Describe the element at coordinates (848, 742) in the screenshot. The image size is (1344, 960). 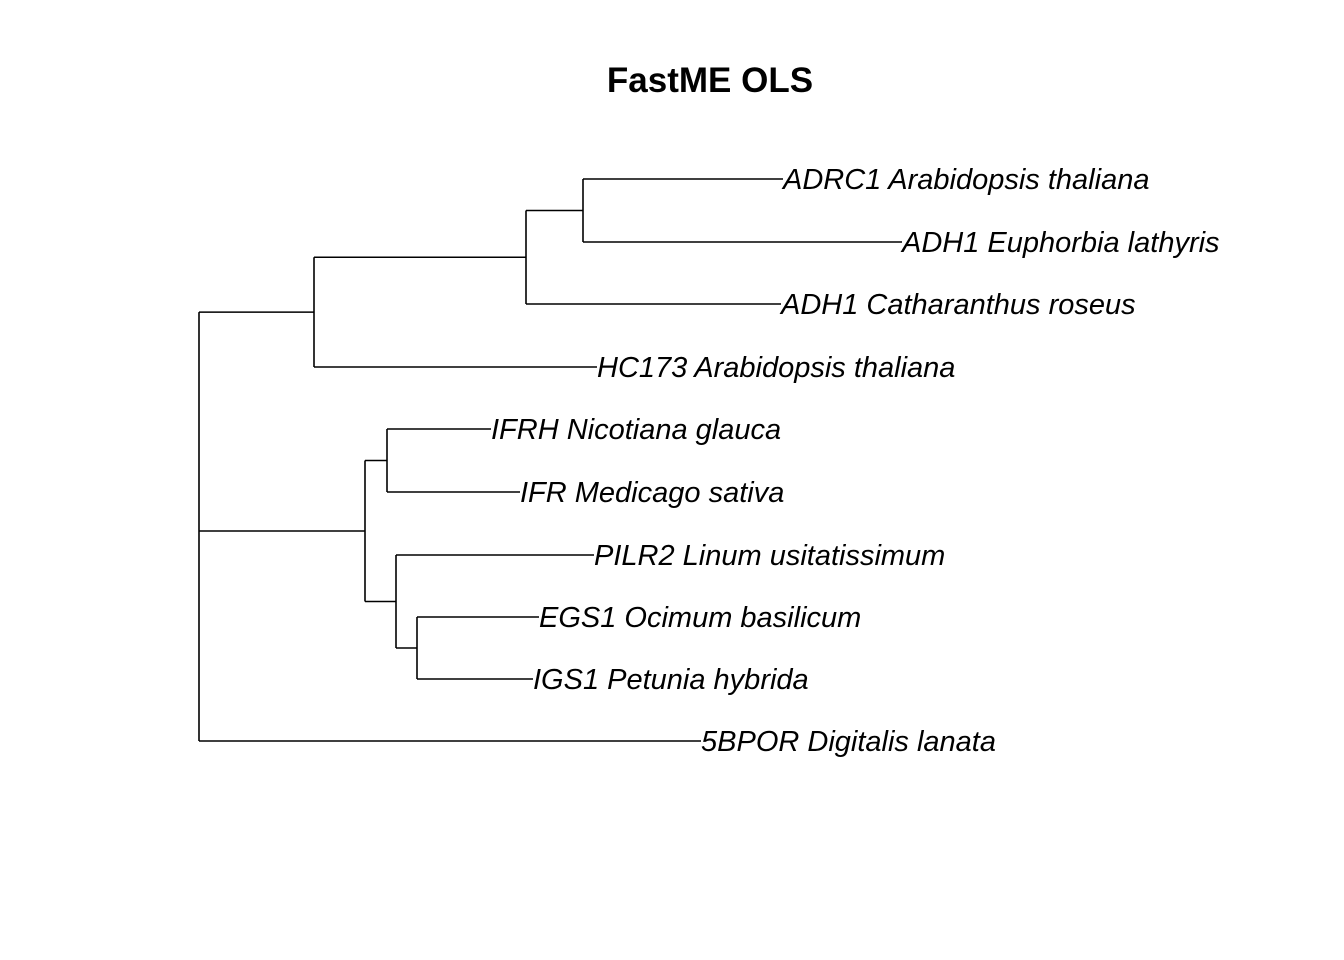
I see `tip-label-5bpor-digitalis-lanata: 5BPOR Digitalis lanata` at that location.